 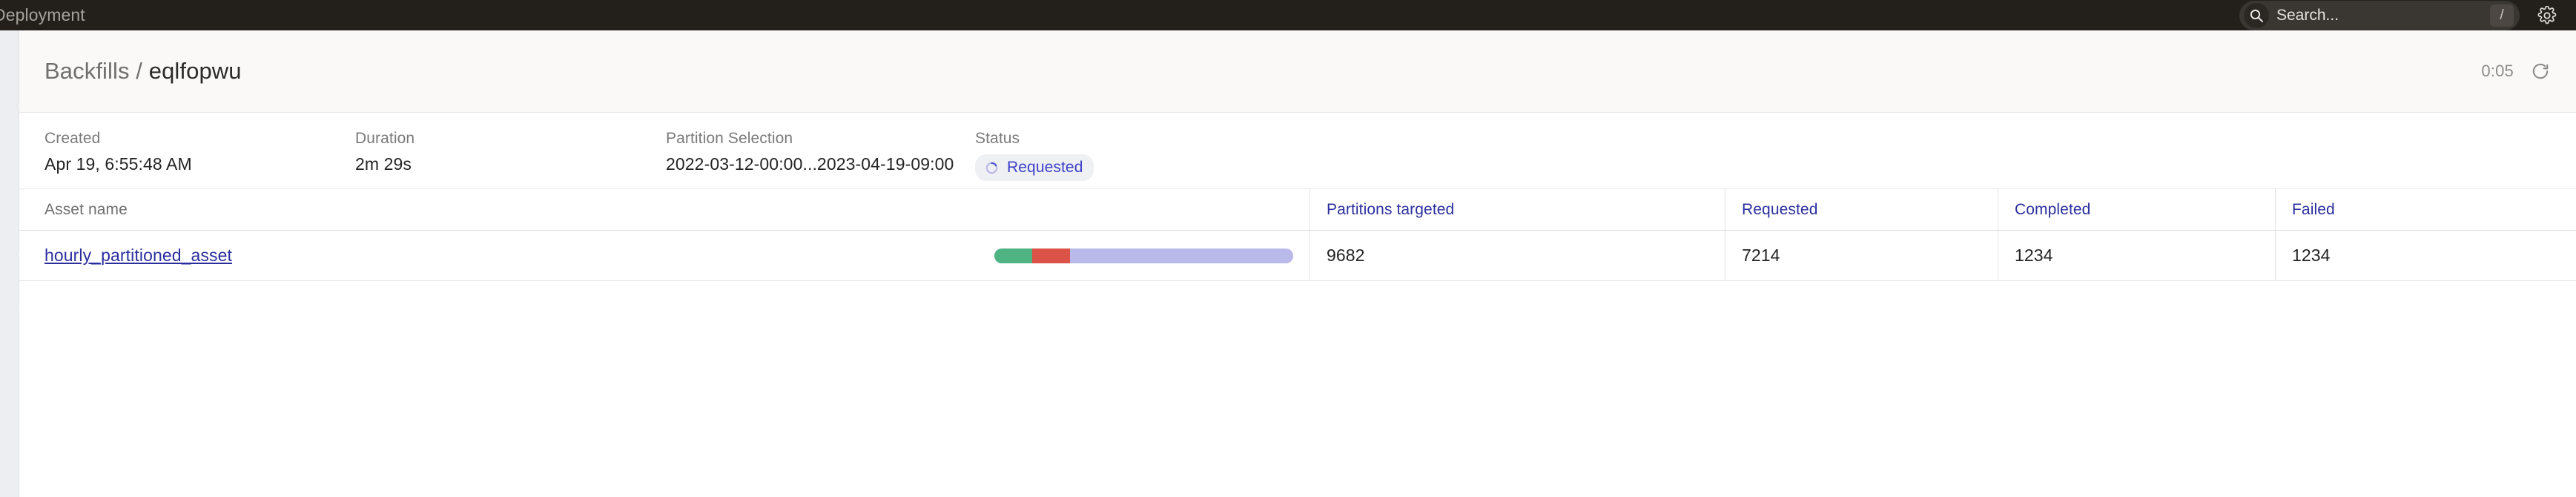 I want to click on progress-segment-completed, so click(x=1013, y=255).